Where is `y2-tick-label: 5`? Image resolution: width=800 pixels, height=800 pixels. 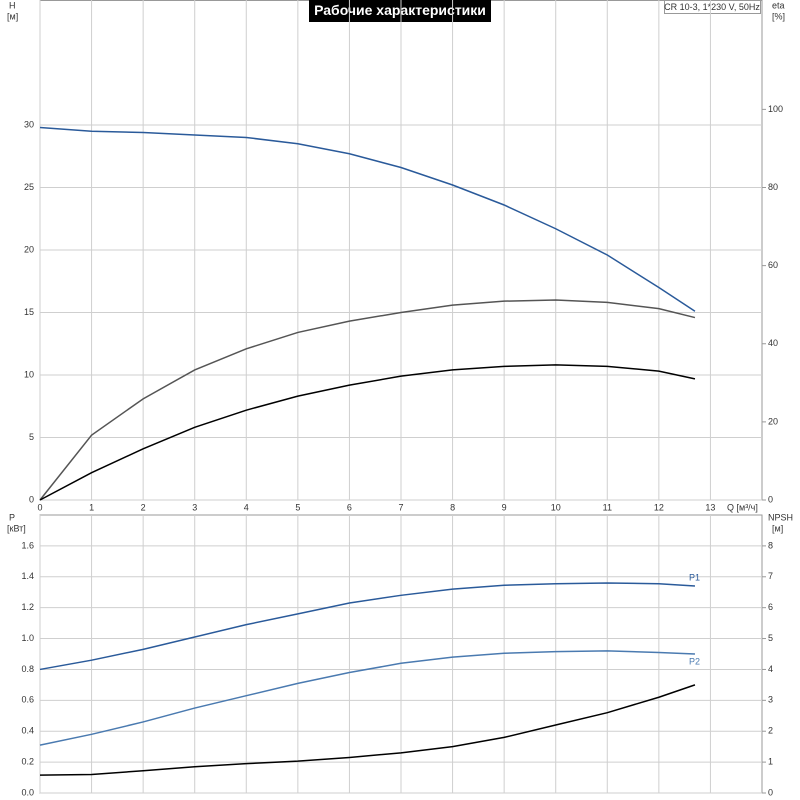
y2-tick-label: 5 is located at coordinates (770, 638).